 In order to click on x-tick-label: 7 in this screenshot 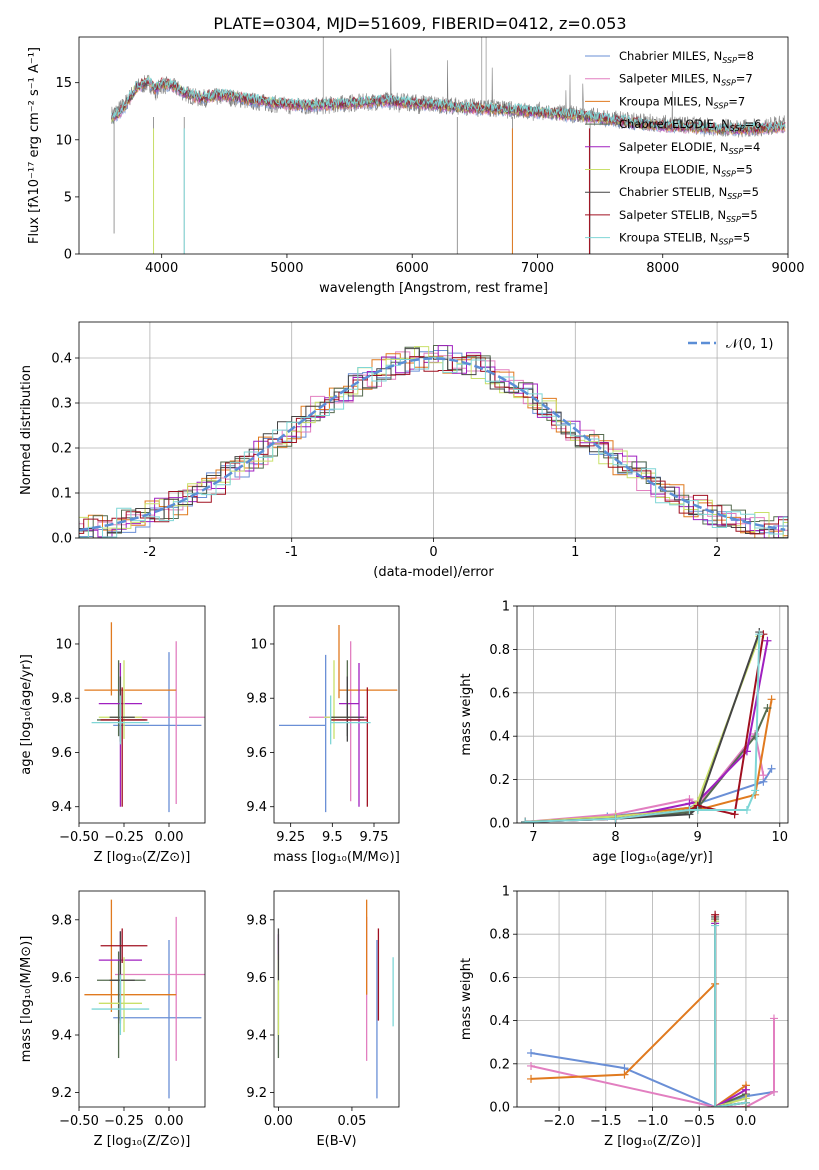, I will do `click(533, 837)`.